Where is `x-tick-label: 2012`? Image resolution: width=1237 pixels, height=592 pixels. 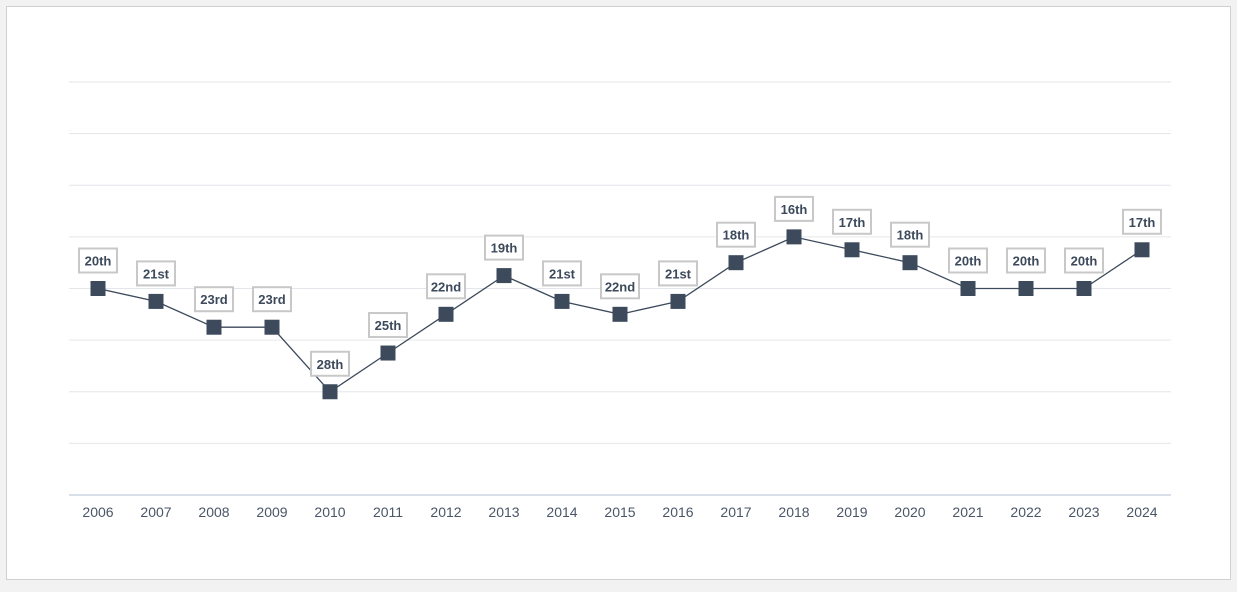 x-tick-label: 2012 is located at coordinates (445, 512).